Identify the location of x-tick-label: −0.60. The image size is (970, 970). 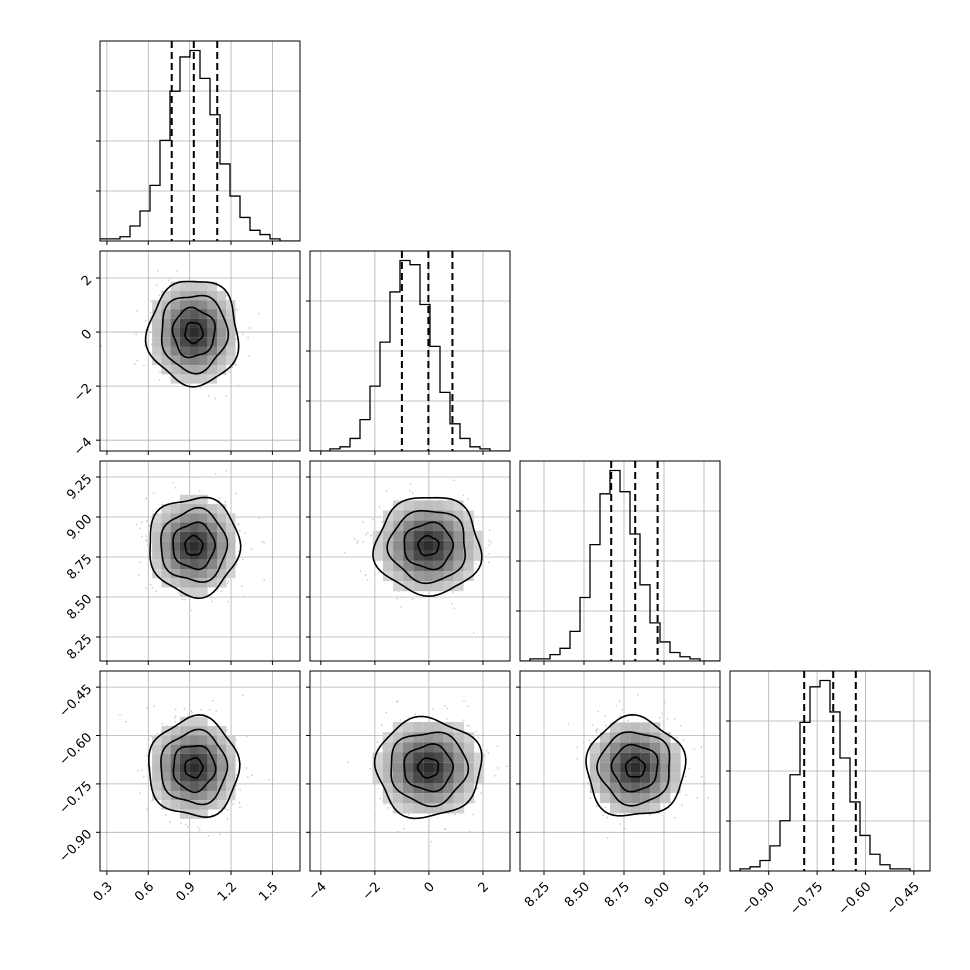
(855, 898).